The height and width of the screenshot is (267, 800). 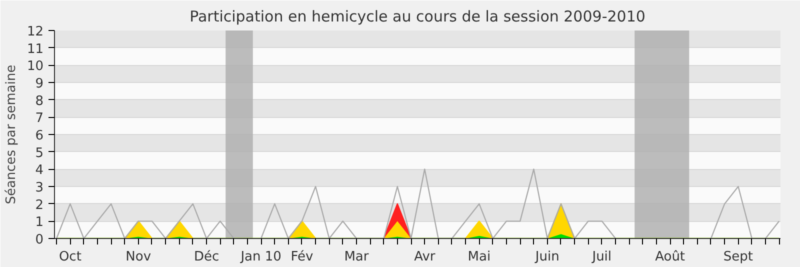 What do you see at coordinates (302, 257) in the screenshot?
I see `x-tick-label: Fév` at bounding box center [302, 257].